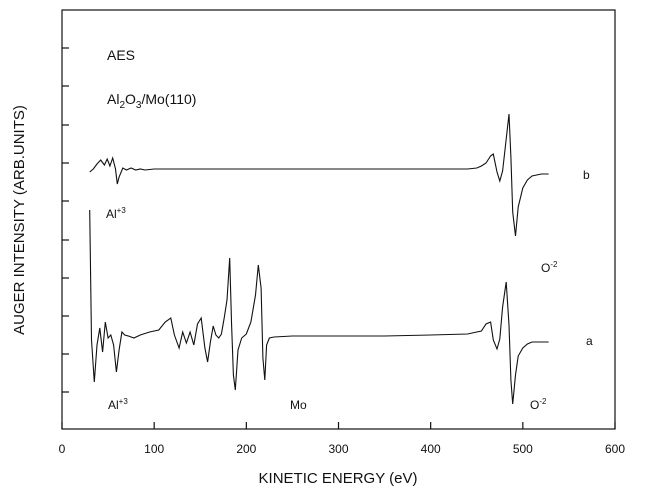 Image resolution: width=647 pixels, height=492 pixels. What do you see at coordinates (116, 213) in the screenshot?
I see `al-peak-label-b: Al+3` at bounding box center [116, 213].